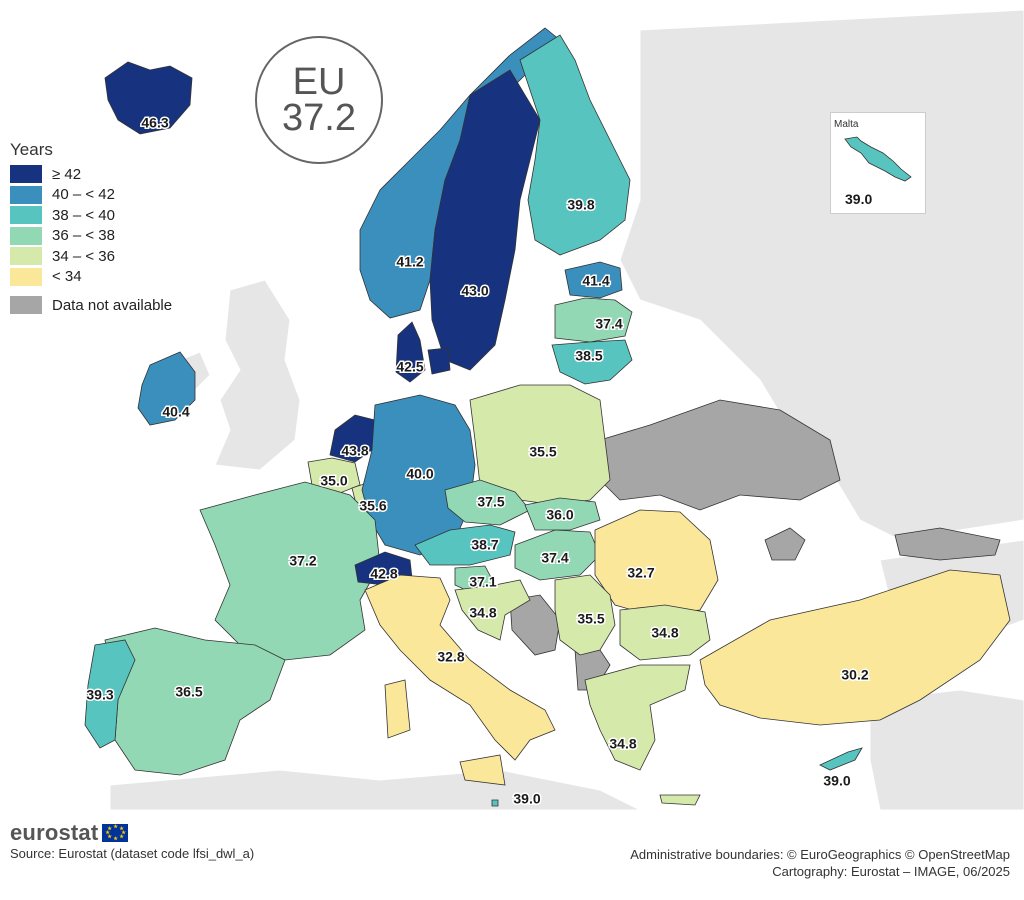 The width and height of the screenshot is (1024, 900). Describe the element at coordinates (290, 571) in the screenshot. I see `region-france` at that location.